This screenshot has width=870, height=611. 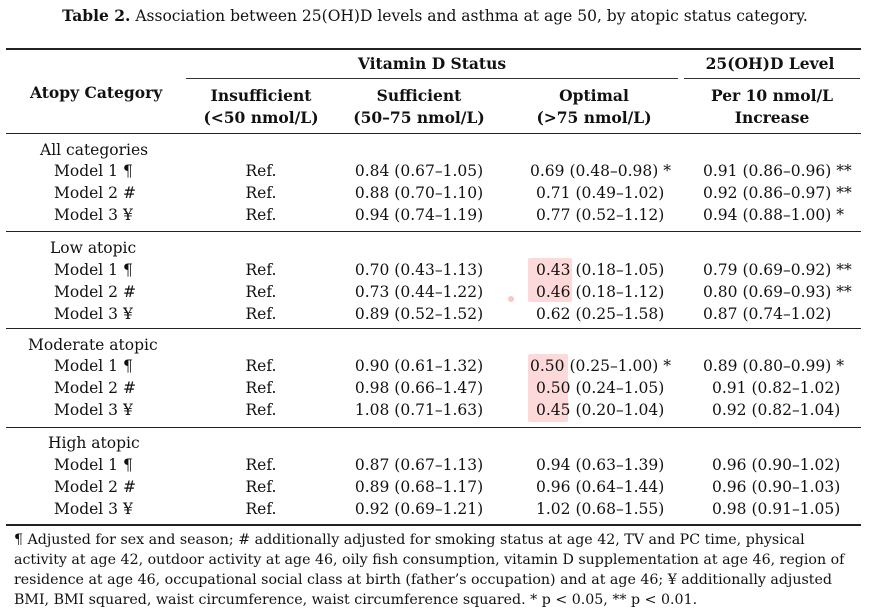 What do you see at coordinates (96, 92) in the screenshot?
I see `header-atopy-category: Atopy Category` at bounding box center [96, 92].